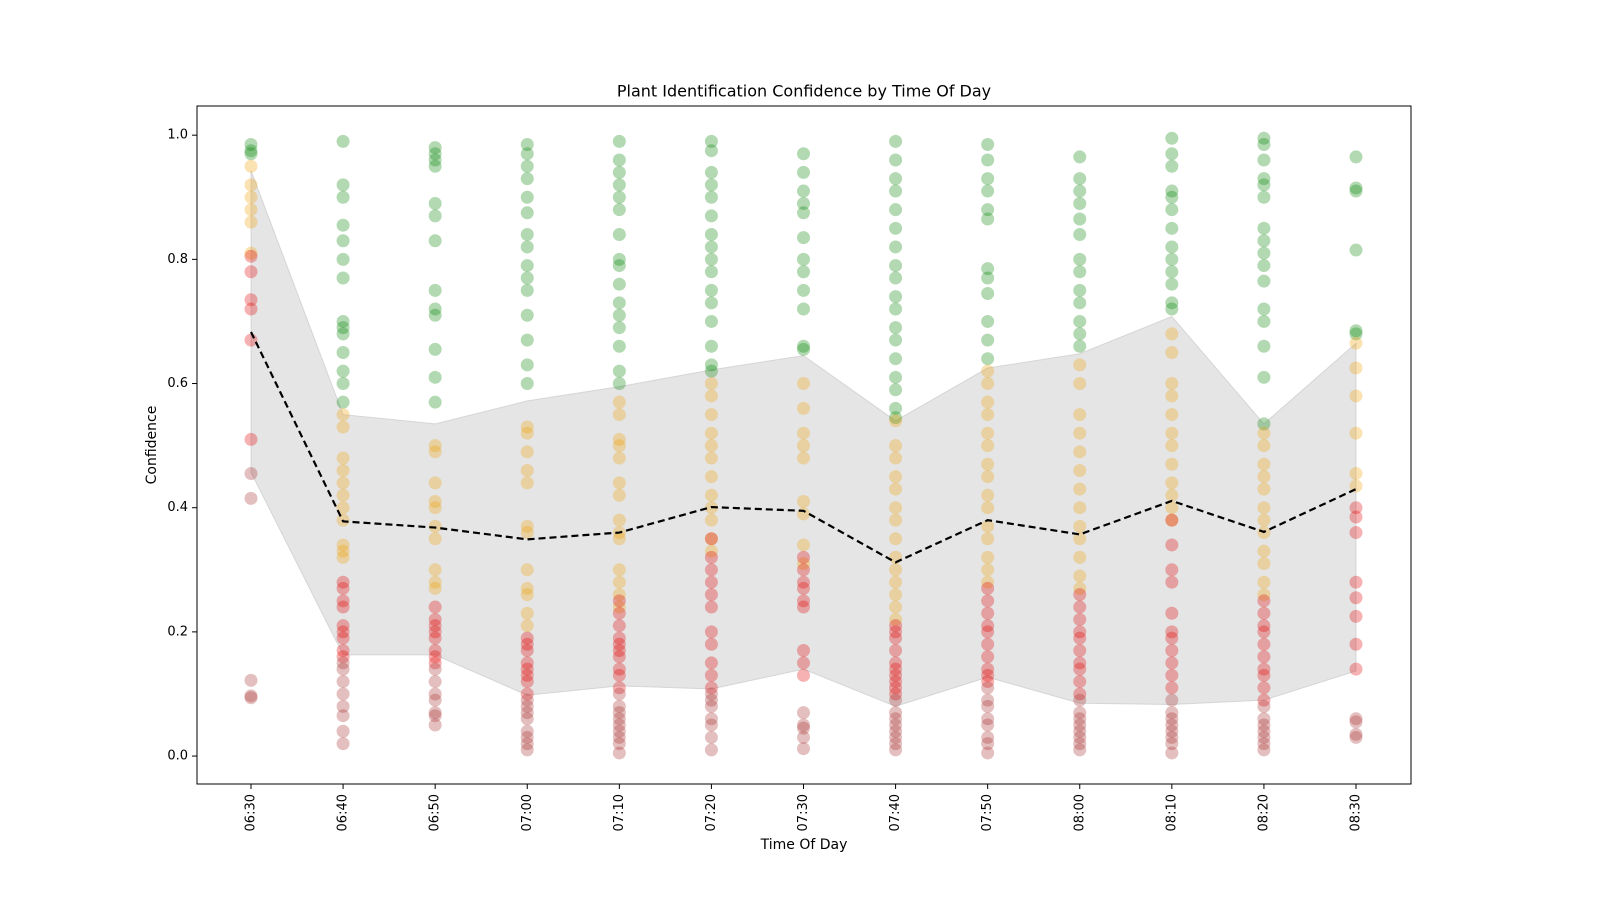 The image size is (1600, 900). I want to click on x-tick-label: 08:20, so click(1263, 812).